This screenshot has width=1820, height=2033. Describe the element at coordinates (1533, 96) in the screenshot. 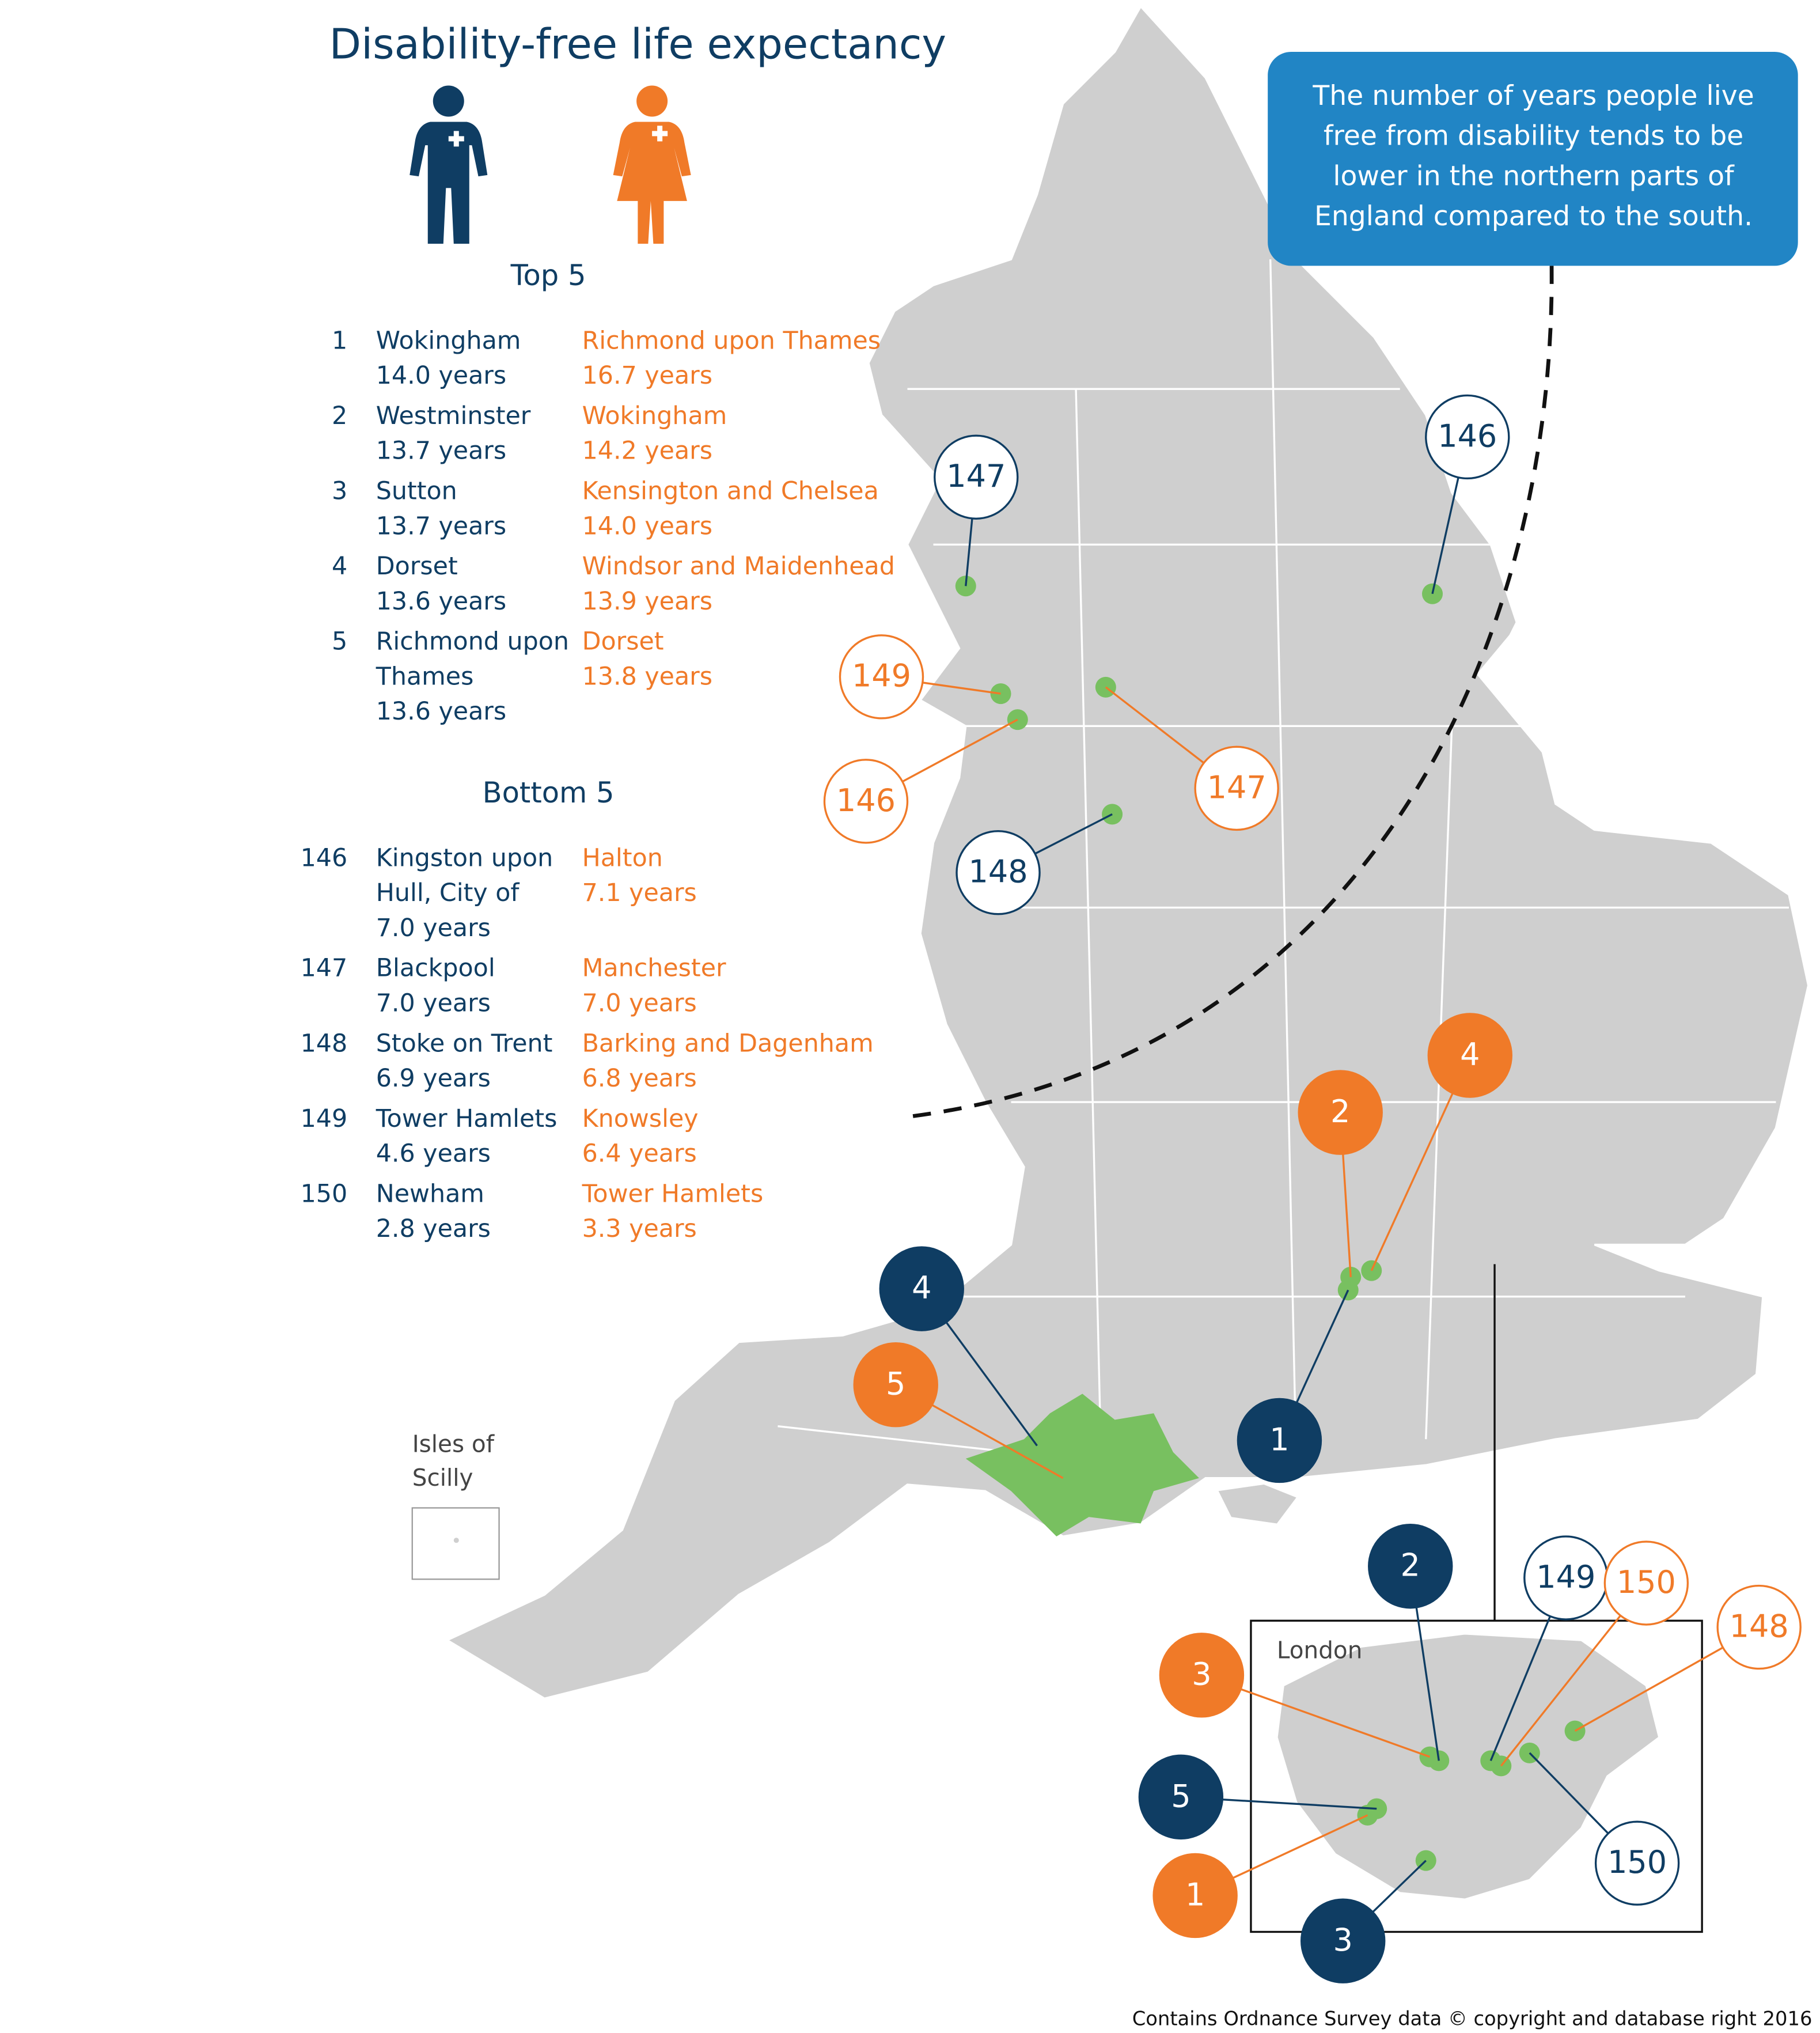

I see `callout-line: The number of years people live` at that location.